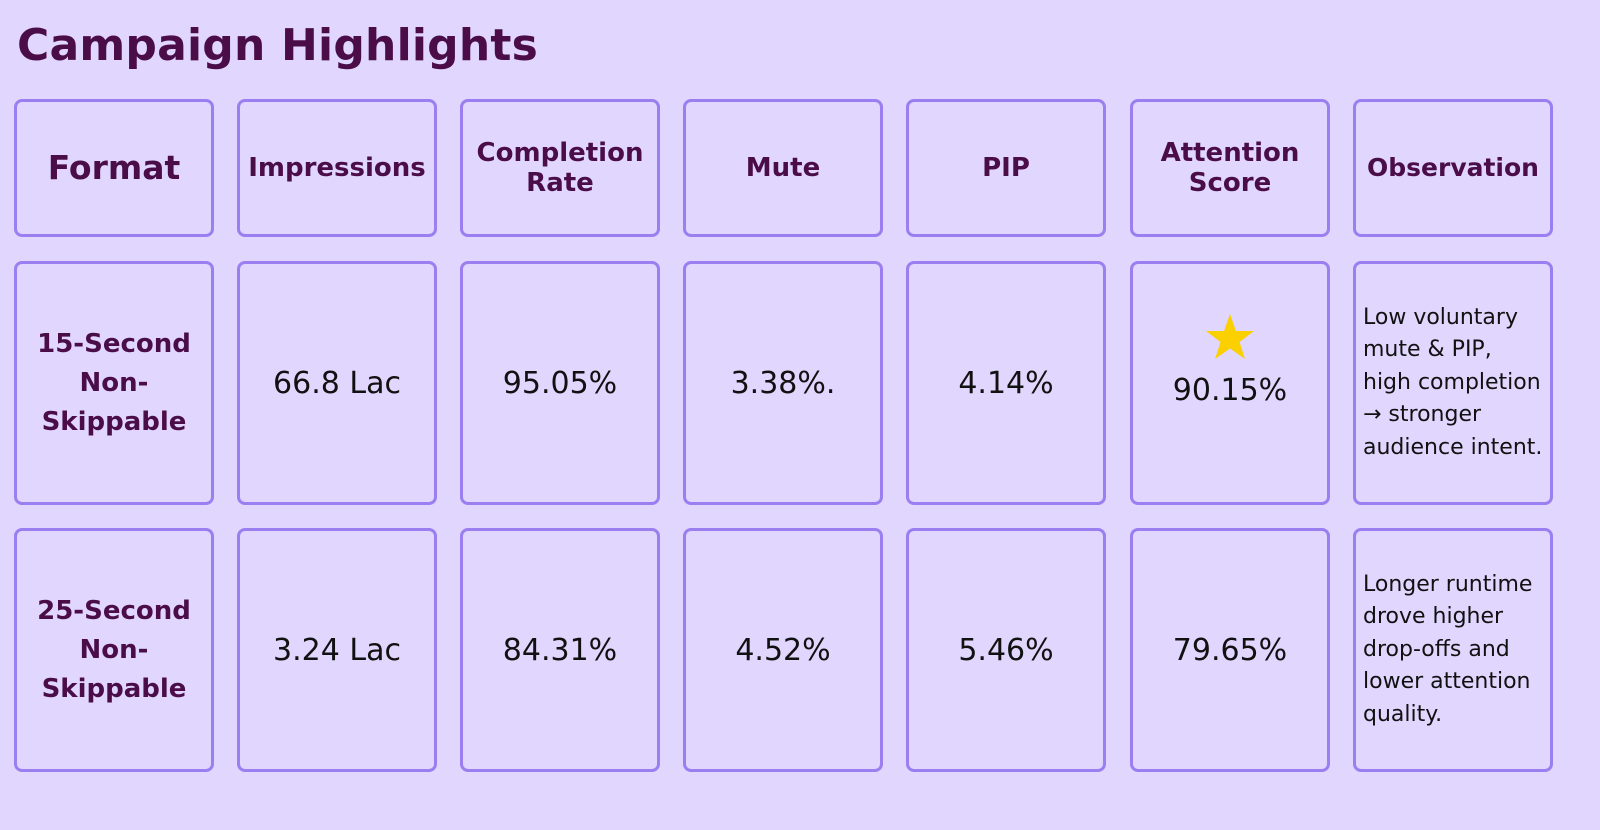  I want to click on row-1-mute: 3.38%., so click(783, 383).